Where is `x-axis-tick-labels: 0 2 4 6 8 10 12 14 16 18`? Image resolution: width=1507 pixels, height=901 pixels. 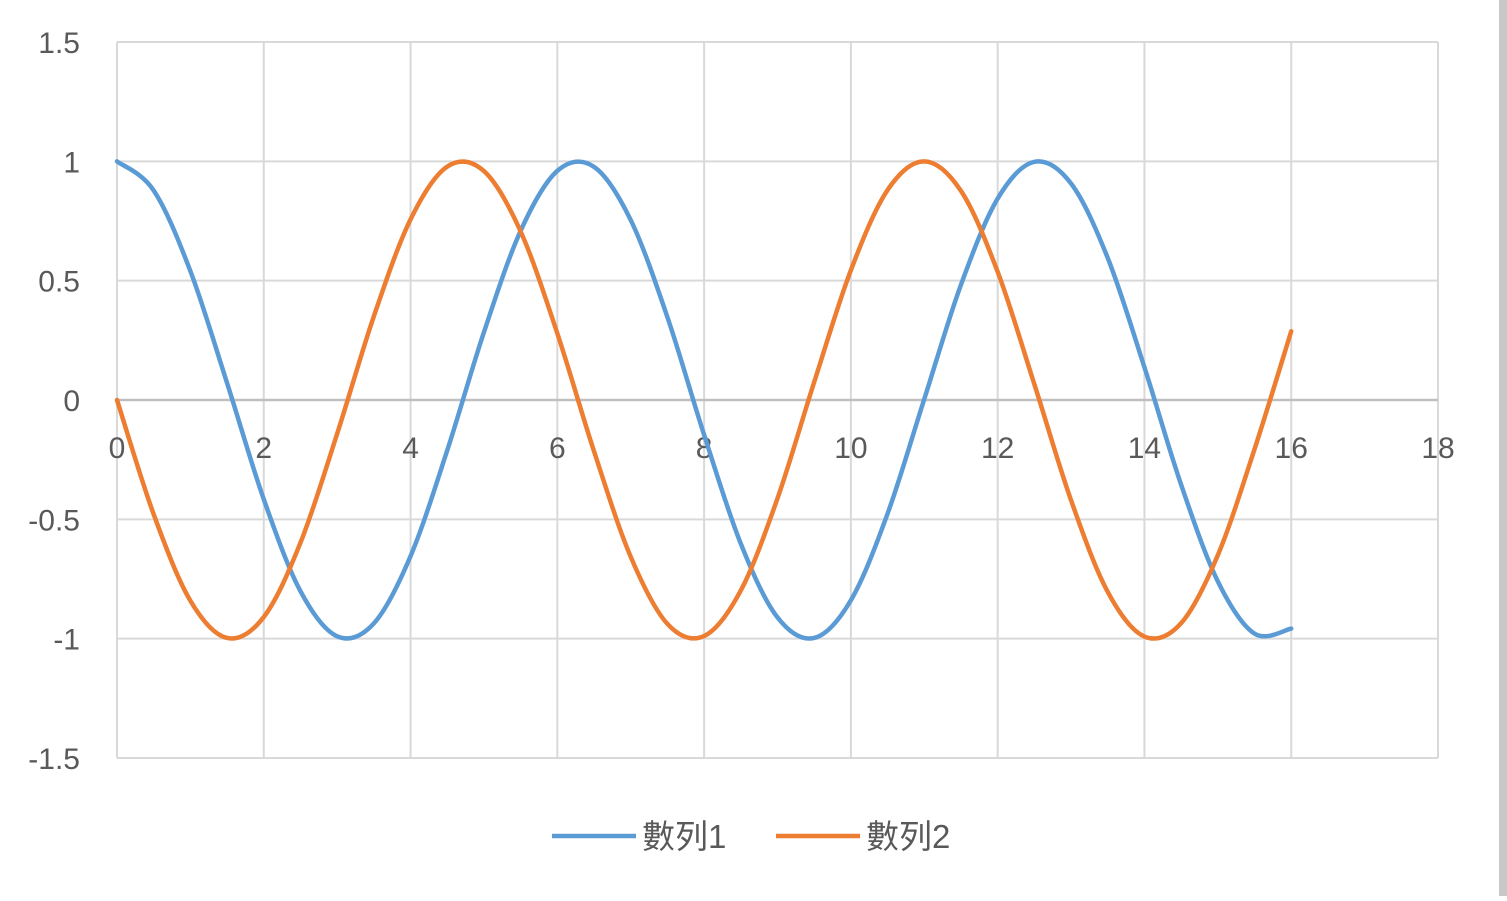 x-axis-tick-labels: 0 2 4 6 8 10 12 14 16 18 is located at coordinates (782, 448).